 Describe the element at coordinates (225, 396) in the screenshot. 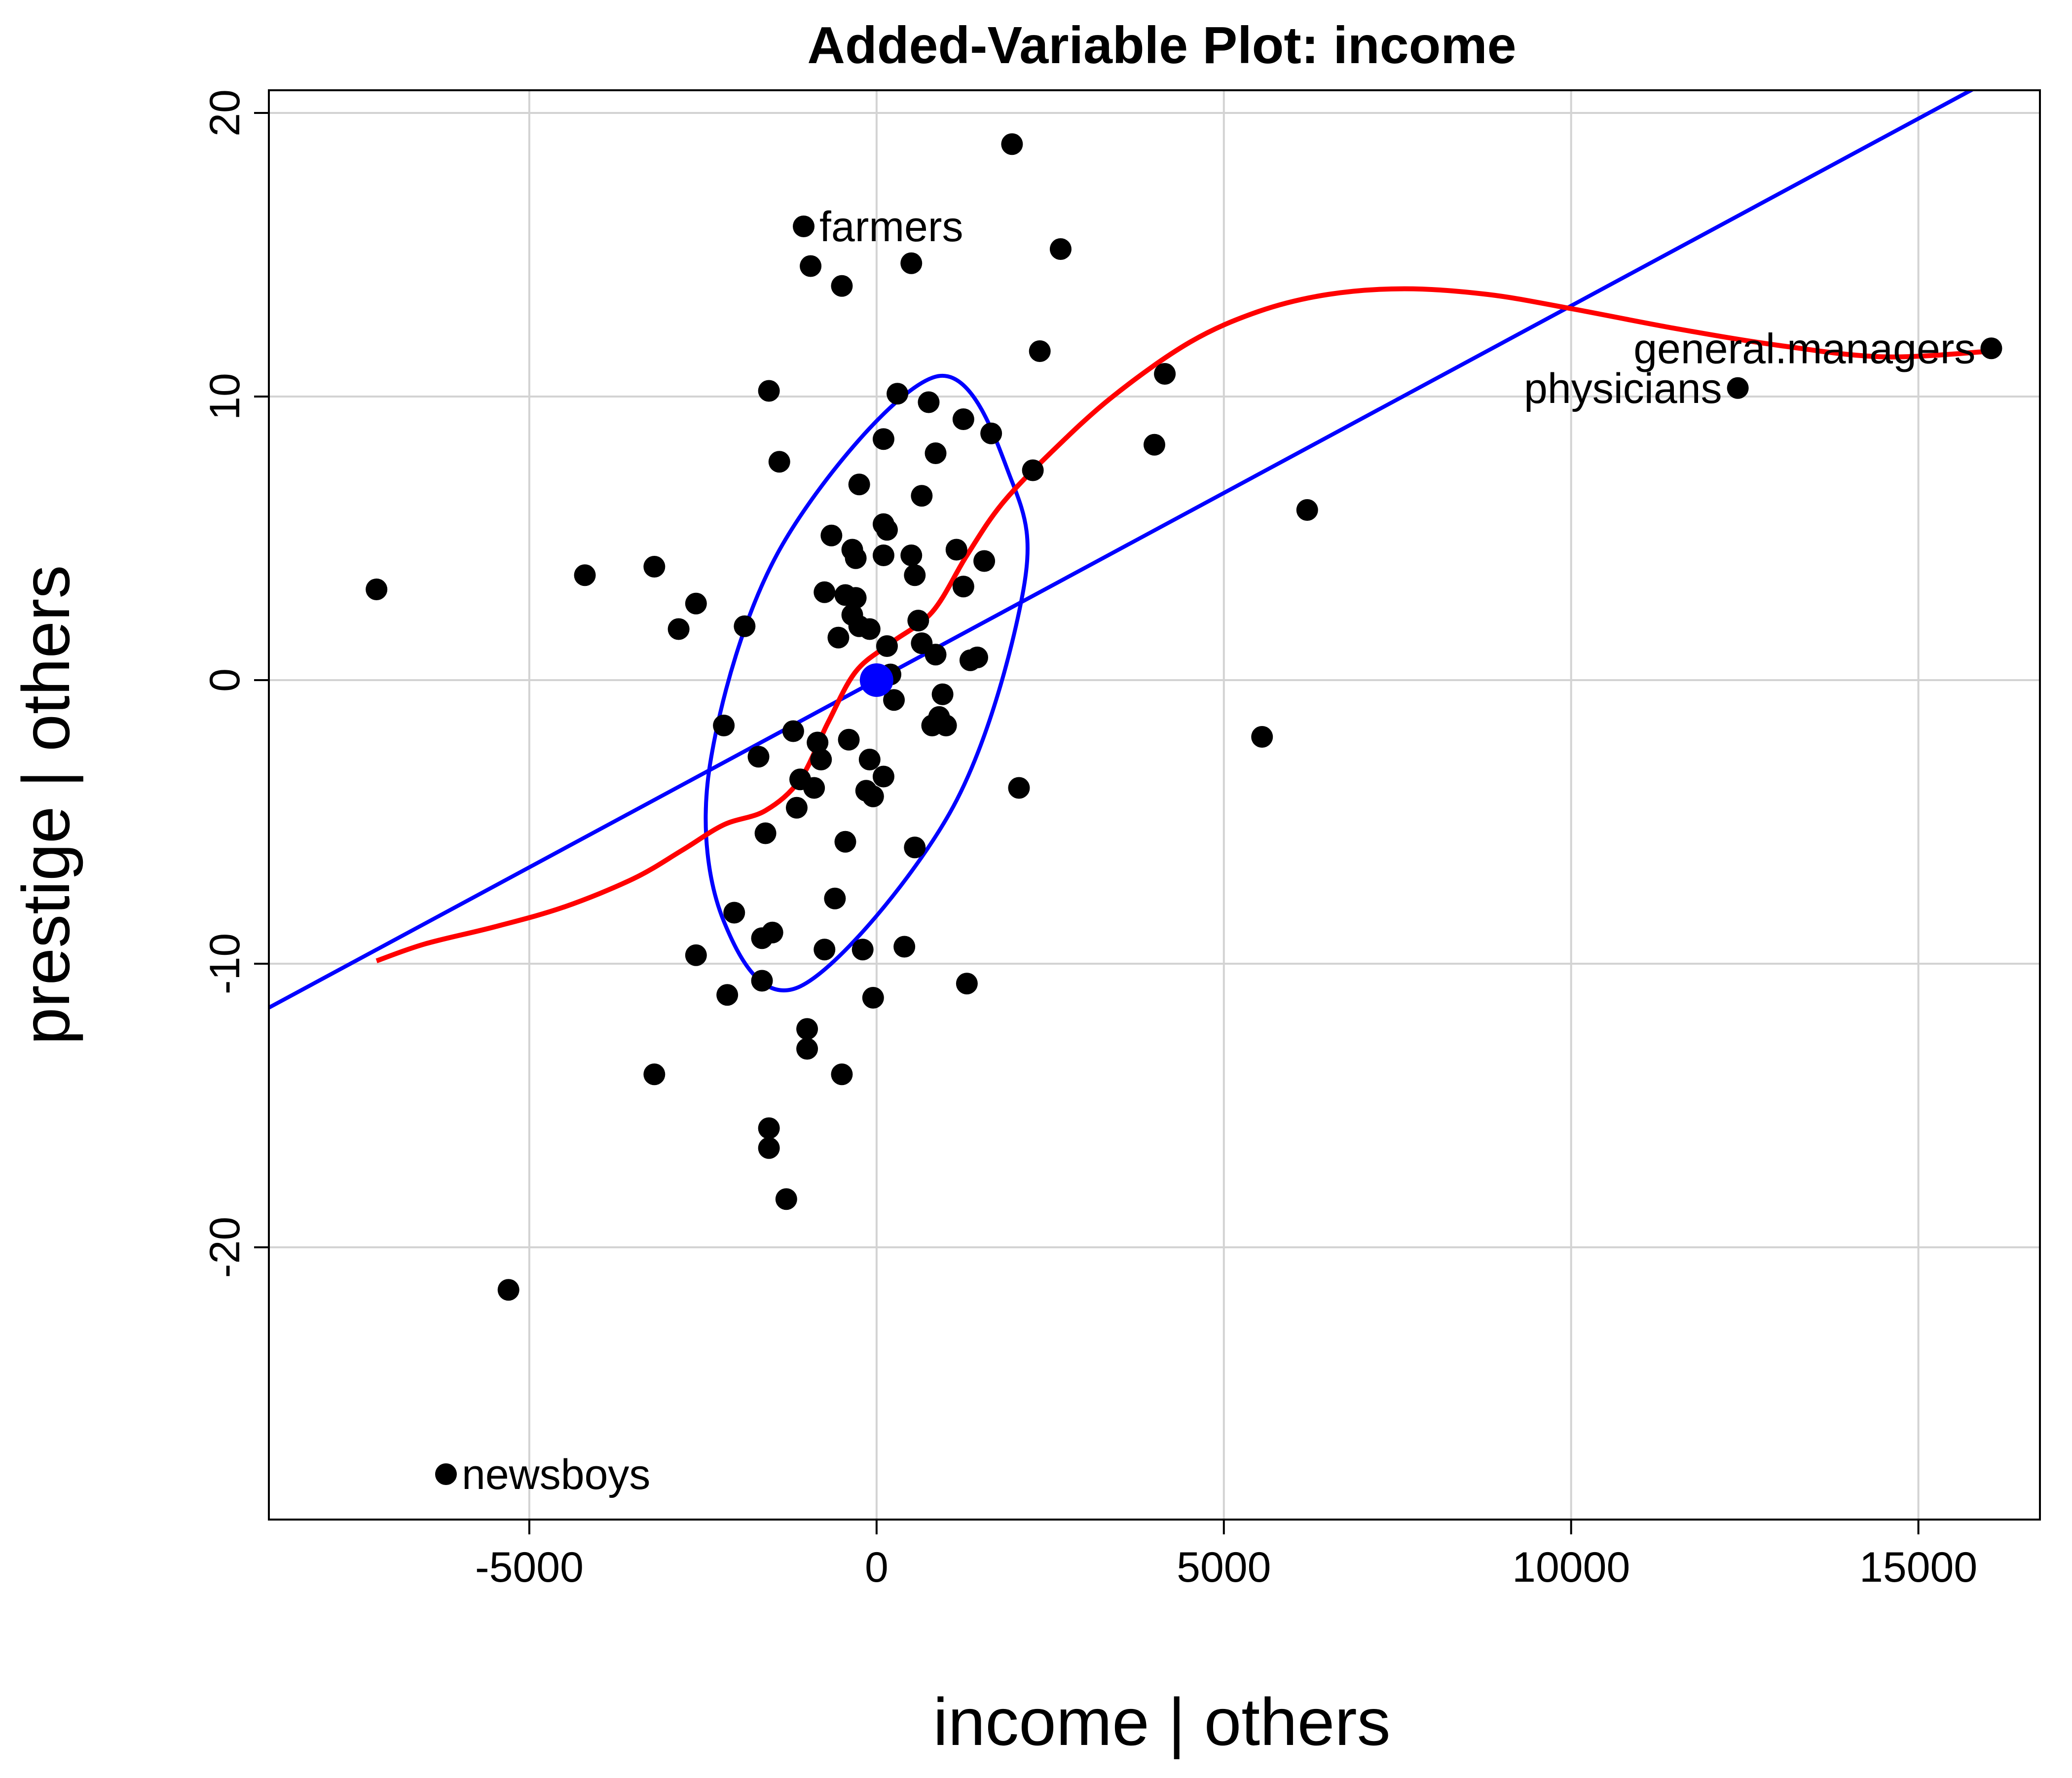

I see `y-tick-label: 10` at that location.